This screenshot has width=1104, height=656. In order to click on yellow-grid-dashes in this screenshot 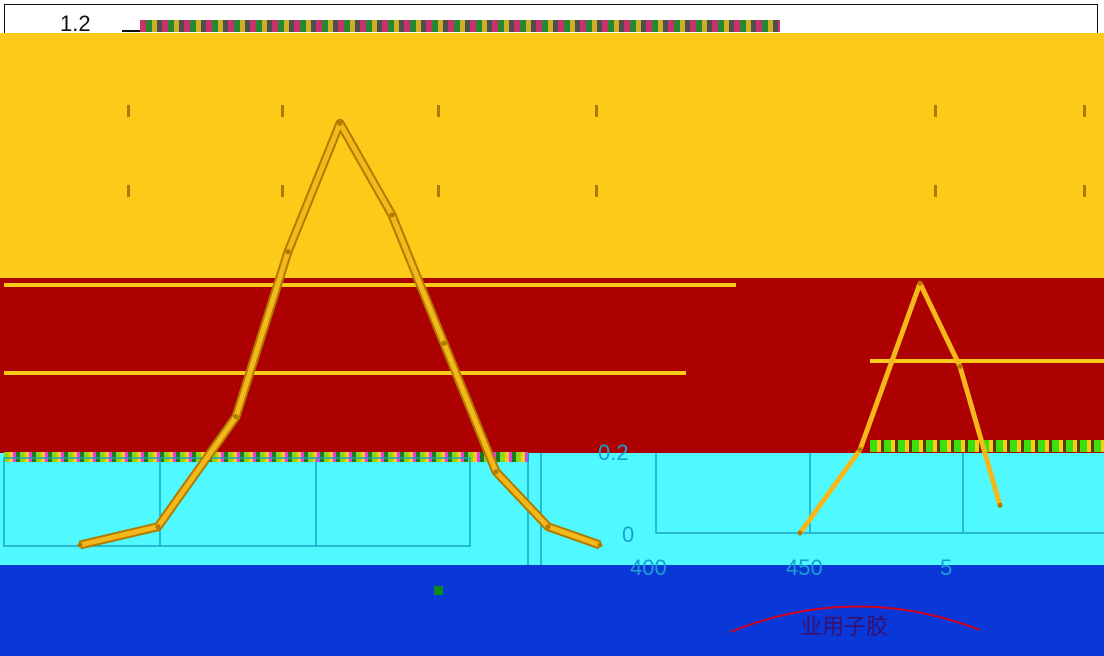, I will do `click(606, 151)`.